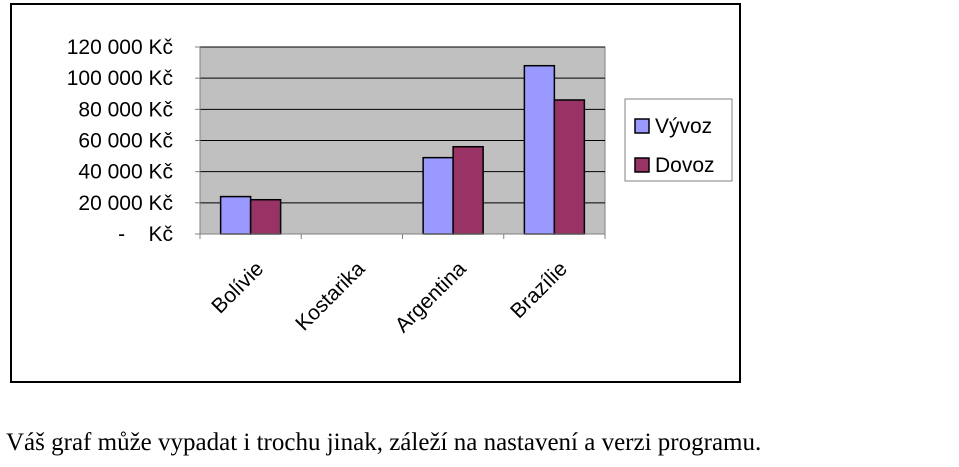 This screenshot has height=467, width=959. Describe the element at coordinates (120, 78) in the screenshot. I see `y-tick-label: 100 000 Kč` at that location.